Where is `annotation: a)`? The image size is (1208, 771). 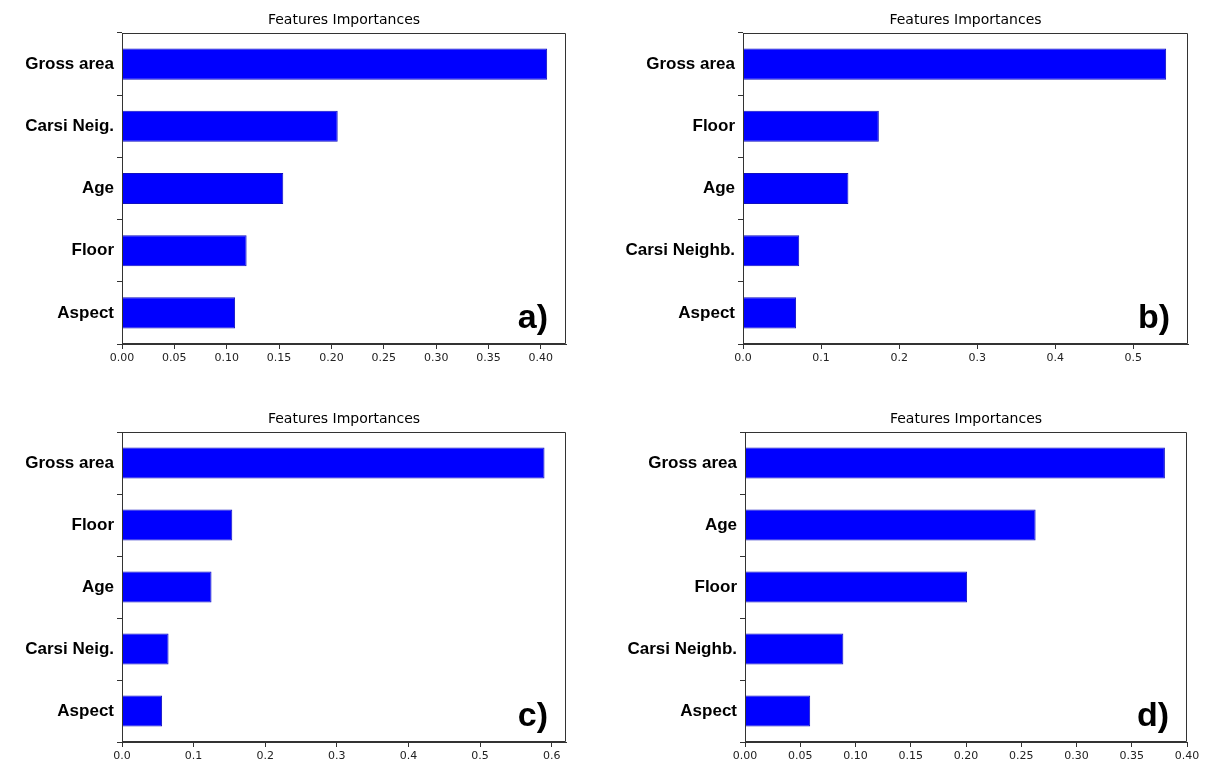
annotation: a) is located at coordinates (532, 316).